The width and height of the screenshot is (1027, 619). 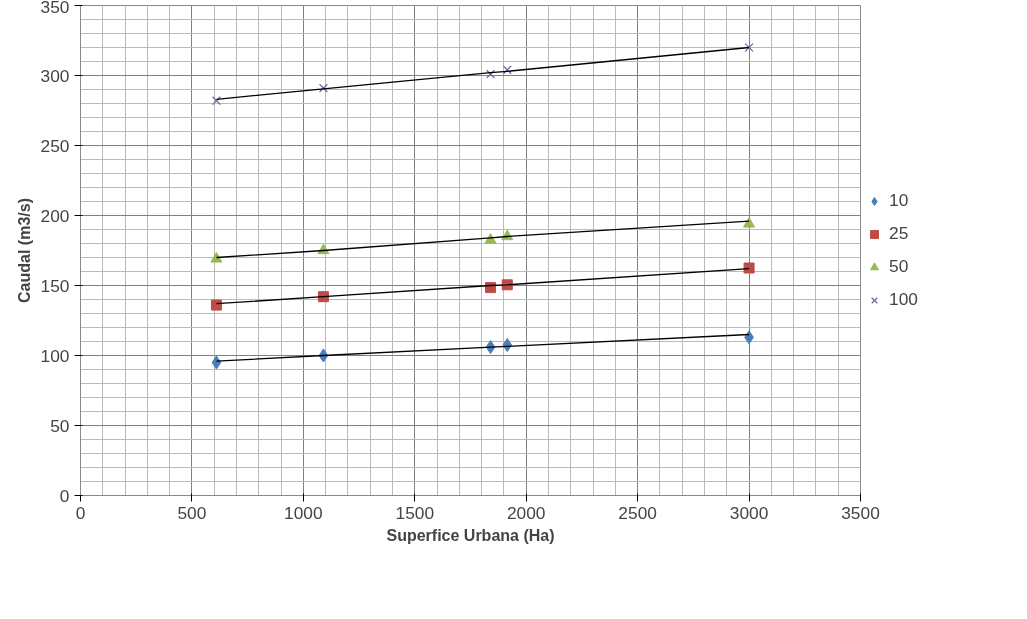 I want to click on y-tick-label: 350, so click(x=55, y=8).